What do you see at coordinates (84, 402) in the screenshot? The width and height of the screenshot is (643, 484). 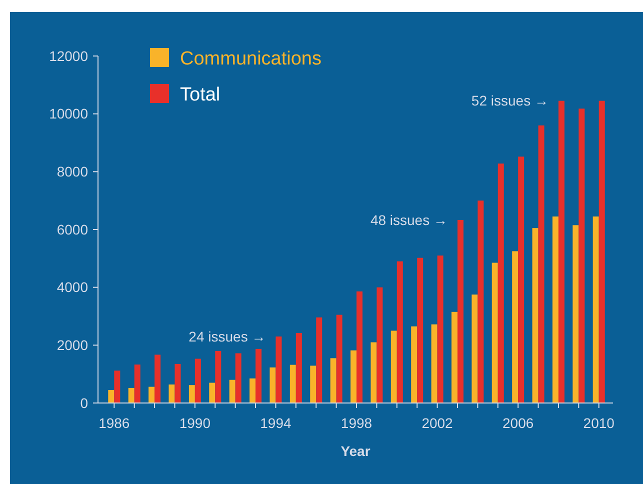 I see `y-tick-label: 0` at bounding box center [84, 402].